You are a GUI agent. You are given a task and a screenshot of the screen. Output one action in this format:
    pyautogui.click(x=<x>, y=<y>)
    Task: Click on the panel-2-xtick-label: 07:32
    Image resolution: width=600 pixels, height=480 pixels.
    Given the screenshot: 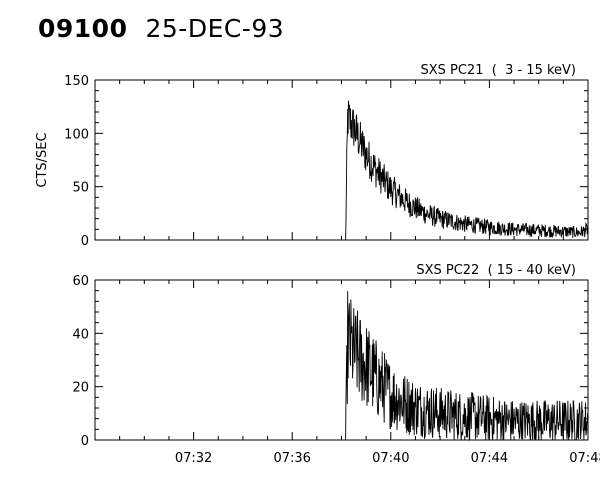 What is the action you would take?
    pyautogui.click(x=193, y=458)
    